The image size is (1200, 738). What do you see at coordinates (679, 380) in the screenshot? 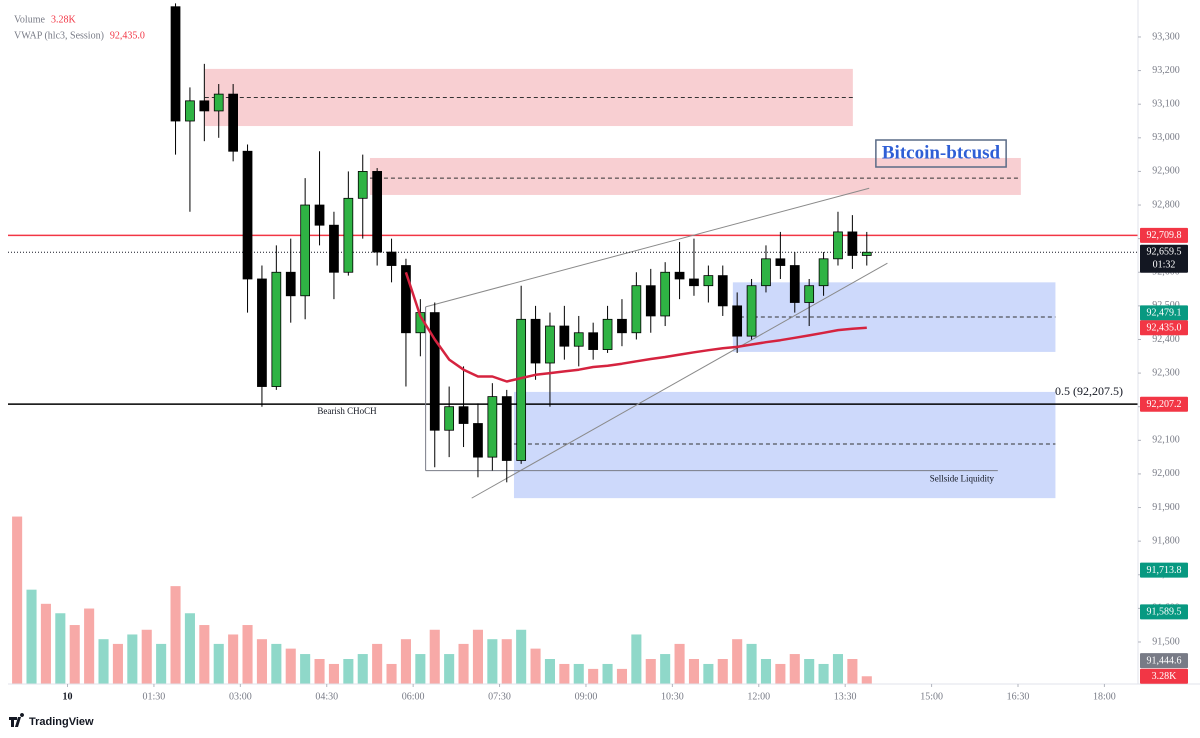
I see `trend-line` at bounding box center [679, 380].